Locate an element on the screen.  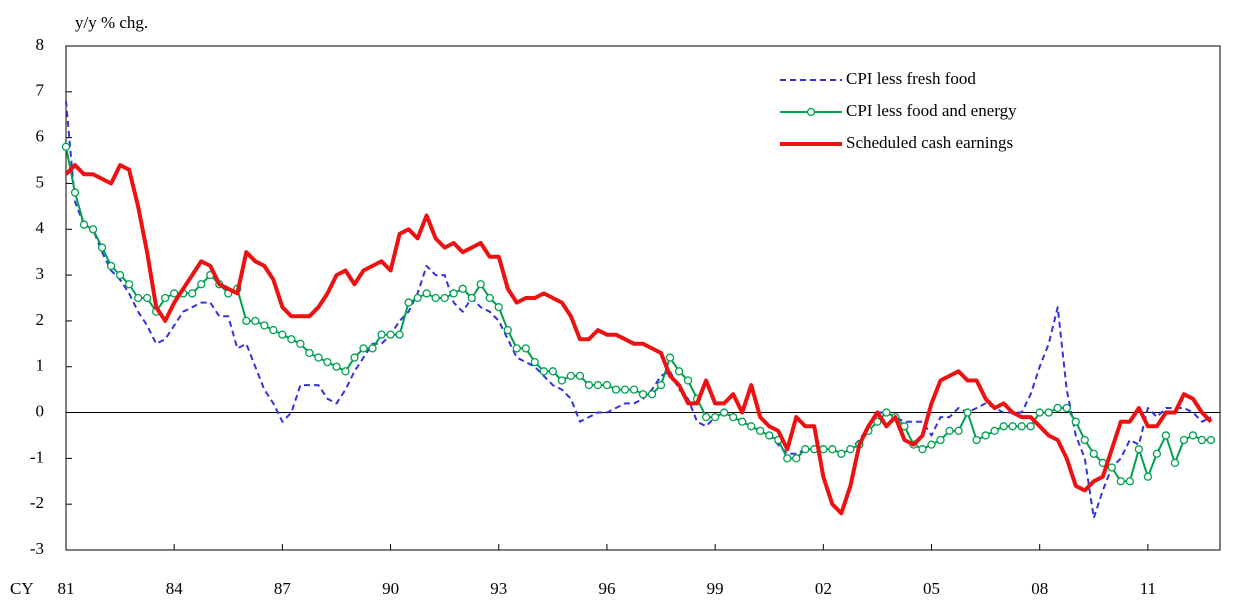
x-tick-label: 84 is located at coordinates (175, 588).